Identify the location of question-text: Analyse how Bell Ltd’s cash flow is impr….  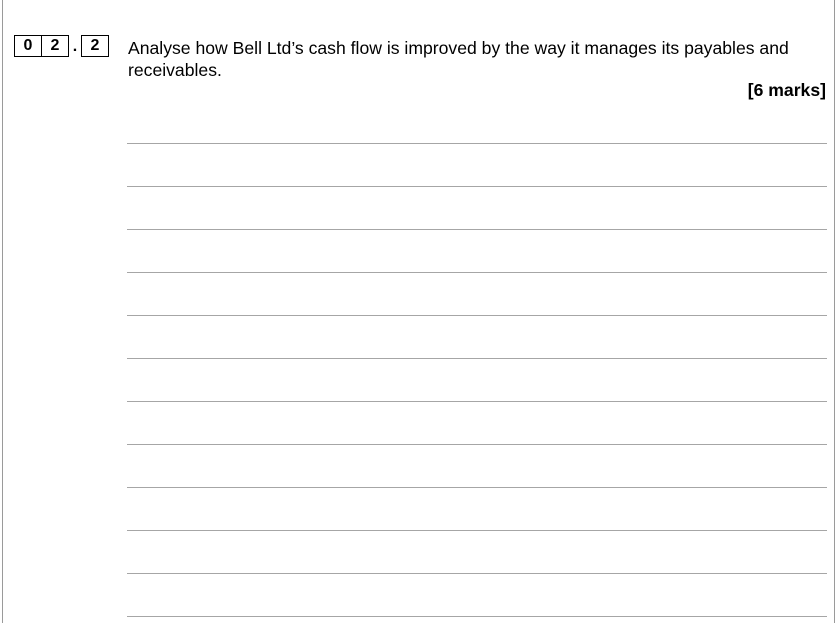
(458, 59).